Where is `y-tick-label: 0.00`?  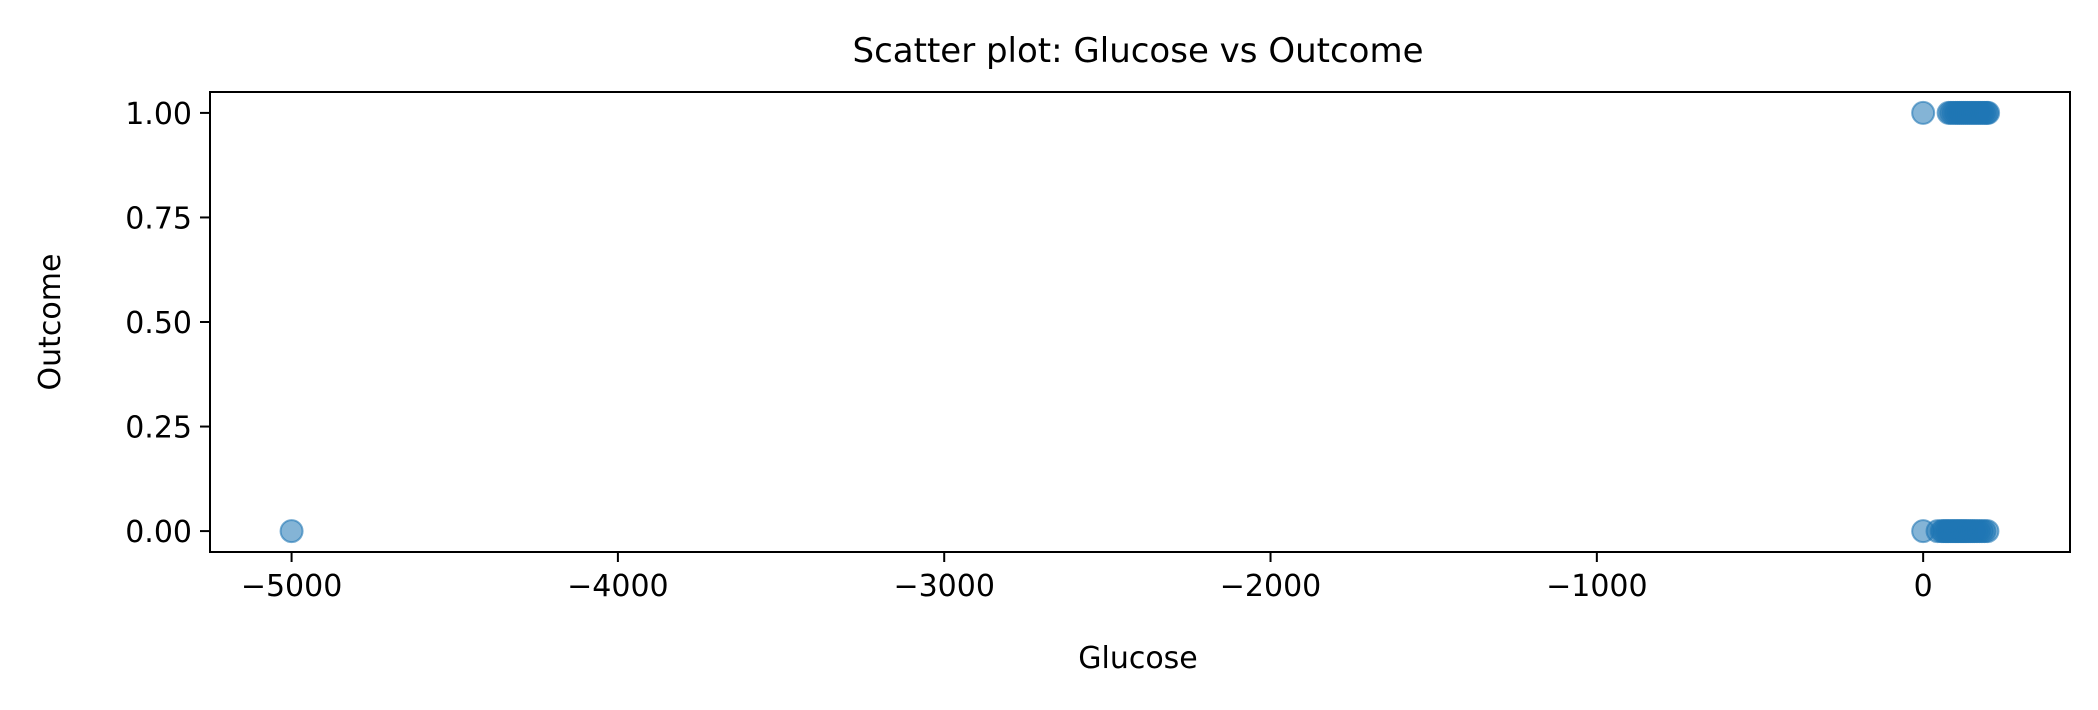
y-tick-label: 0.00 is located at coordinates (158, 532).